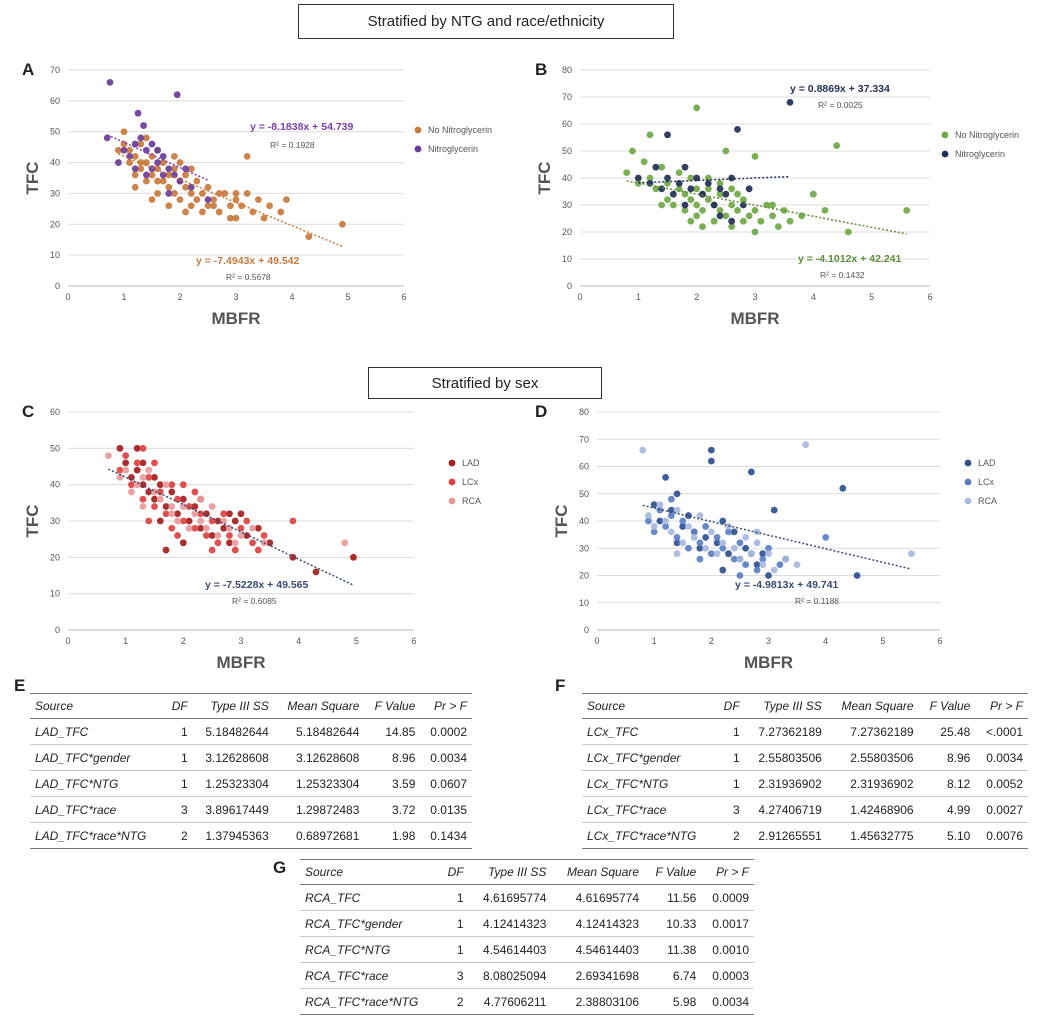 This screenshot has width=1044, height=1016. Describe the element at coordinates (233, 757) in the screenshot. I see `table-cell: 3.12628608` at that location.